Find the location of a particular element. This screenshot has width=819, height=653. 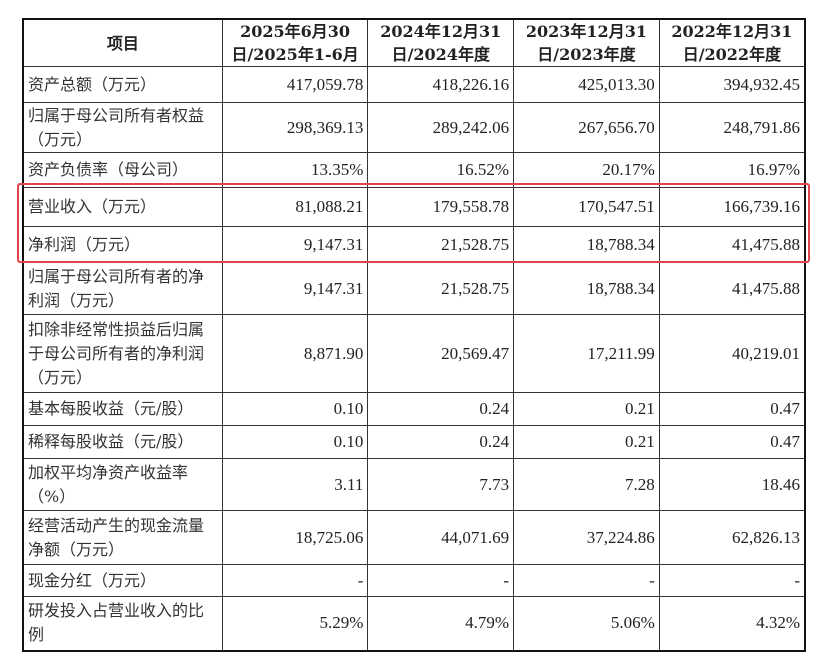

row-label: 稀释每股收益（元/股） is located at coordinates (122, 442).